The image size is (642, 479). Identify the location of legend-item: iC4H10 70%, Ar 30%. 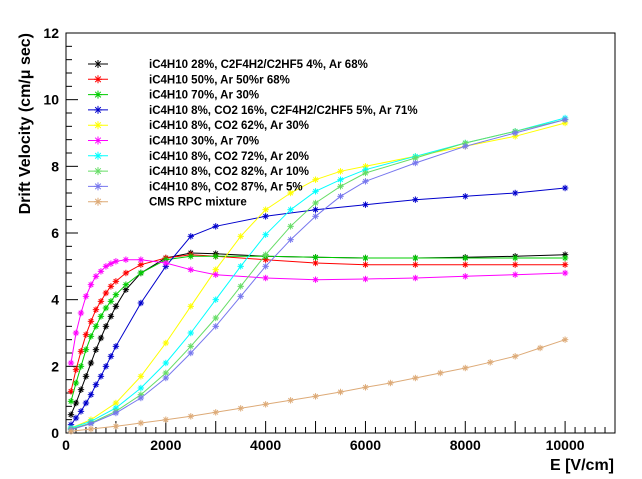
(173, 96).